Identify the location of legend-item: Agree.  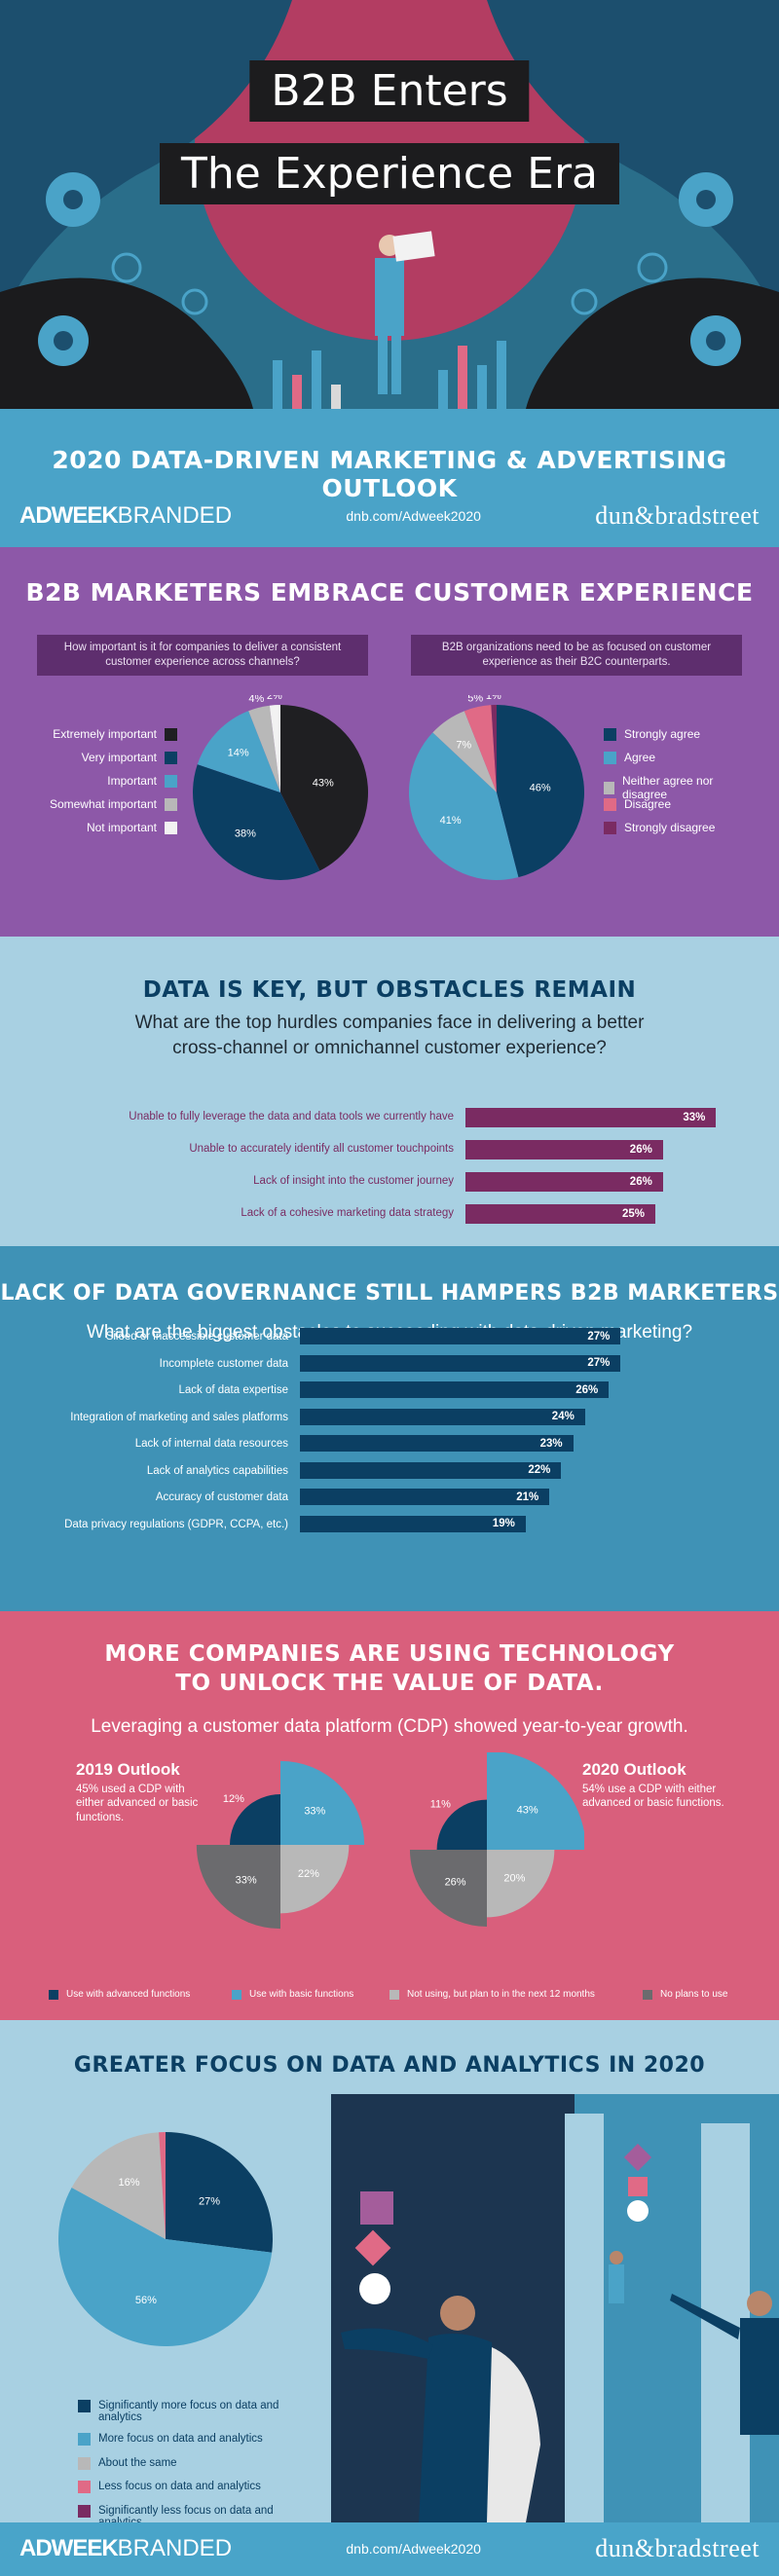
(629, 757).